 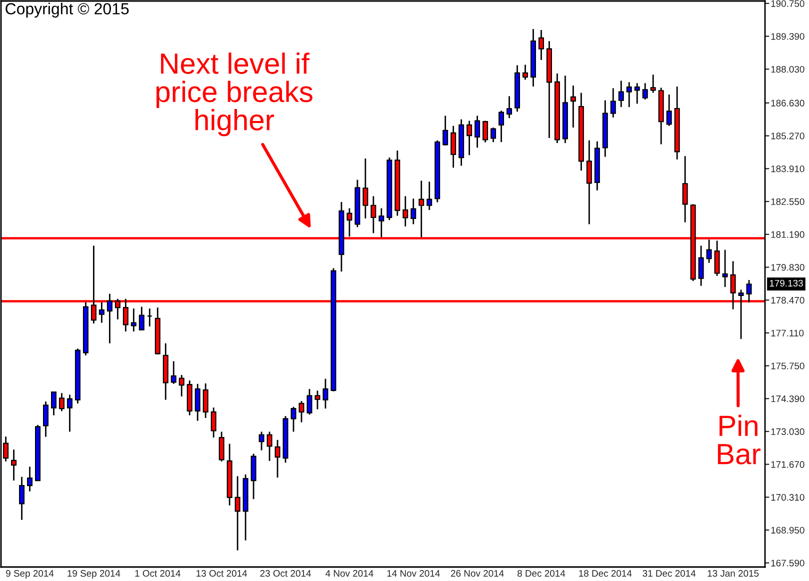 I want to click on x-tick-label: 19 Sep 2014, so click(x=94, y=574).